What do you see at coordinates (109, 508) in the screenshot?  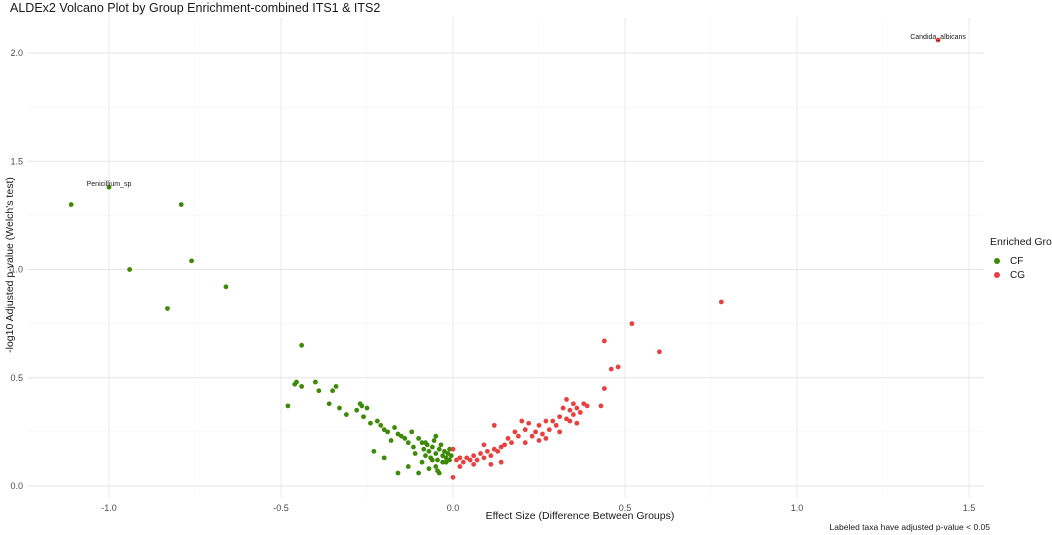 I see `x-tick-label: -1.0` at bounding box center [109, 508].